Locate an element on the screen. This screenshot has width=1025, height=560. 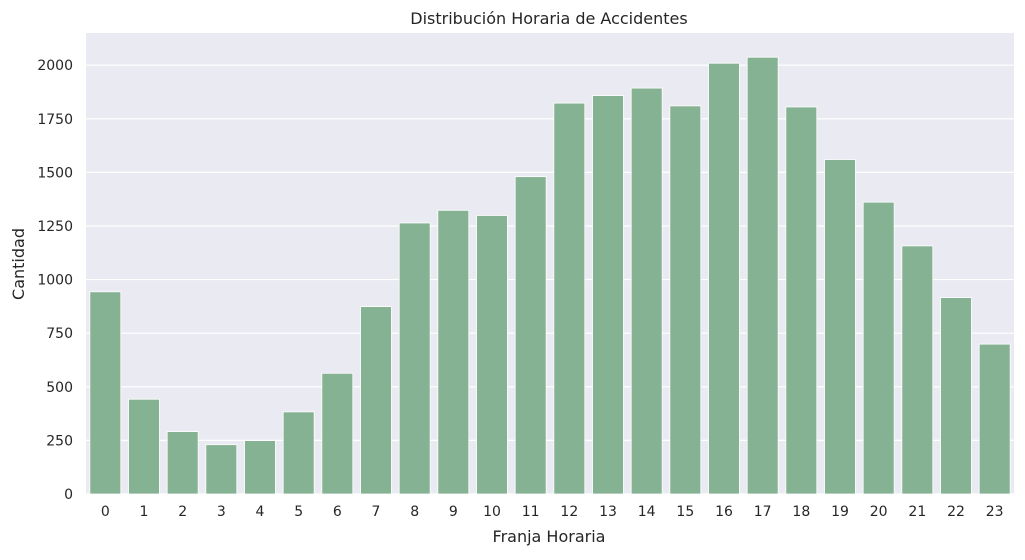
x-tick-label: 10 is located at coordinates (492, 512).